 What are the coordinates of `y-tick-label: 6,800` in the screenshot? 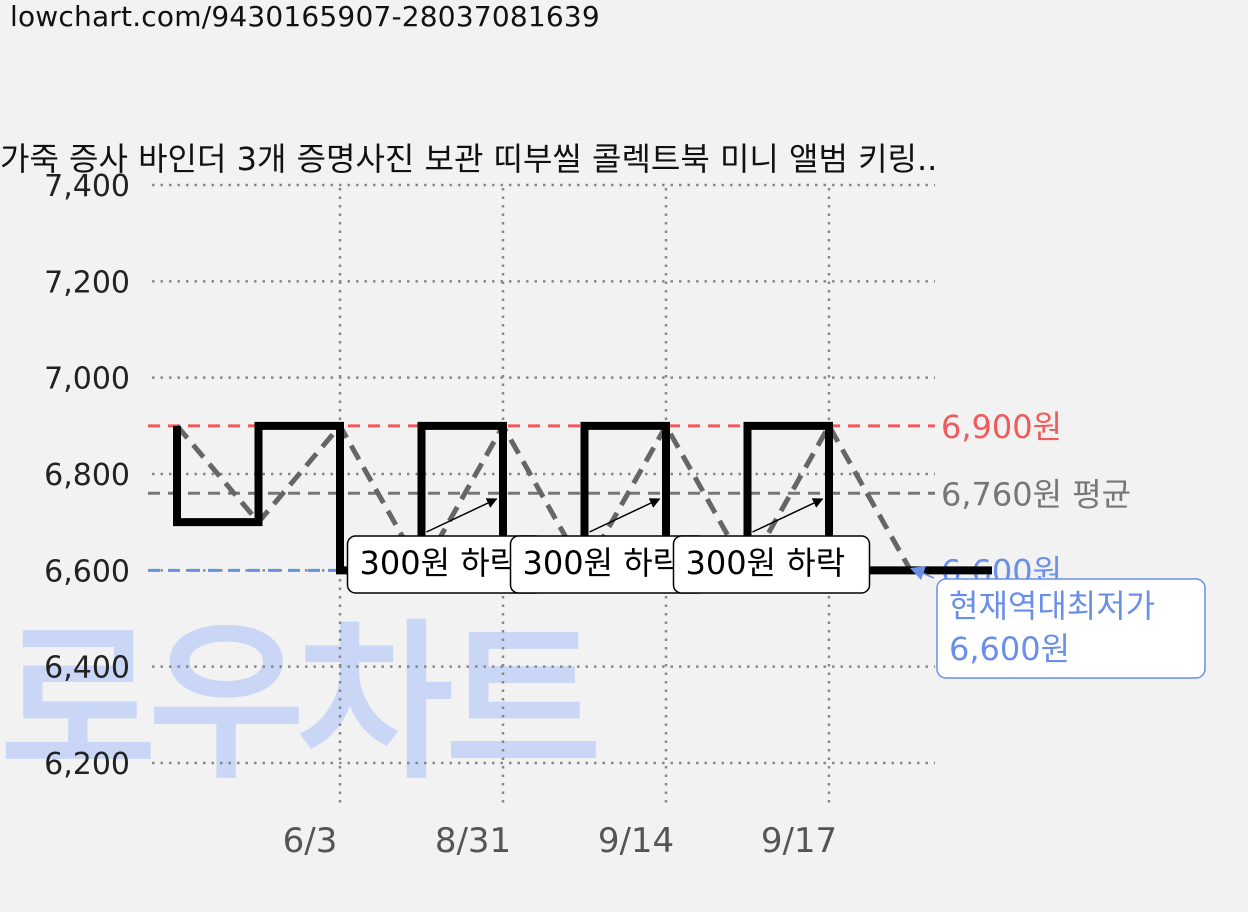 It's located at (87, 475).